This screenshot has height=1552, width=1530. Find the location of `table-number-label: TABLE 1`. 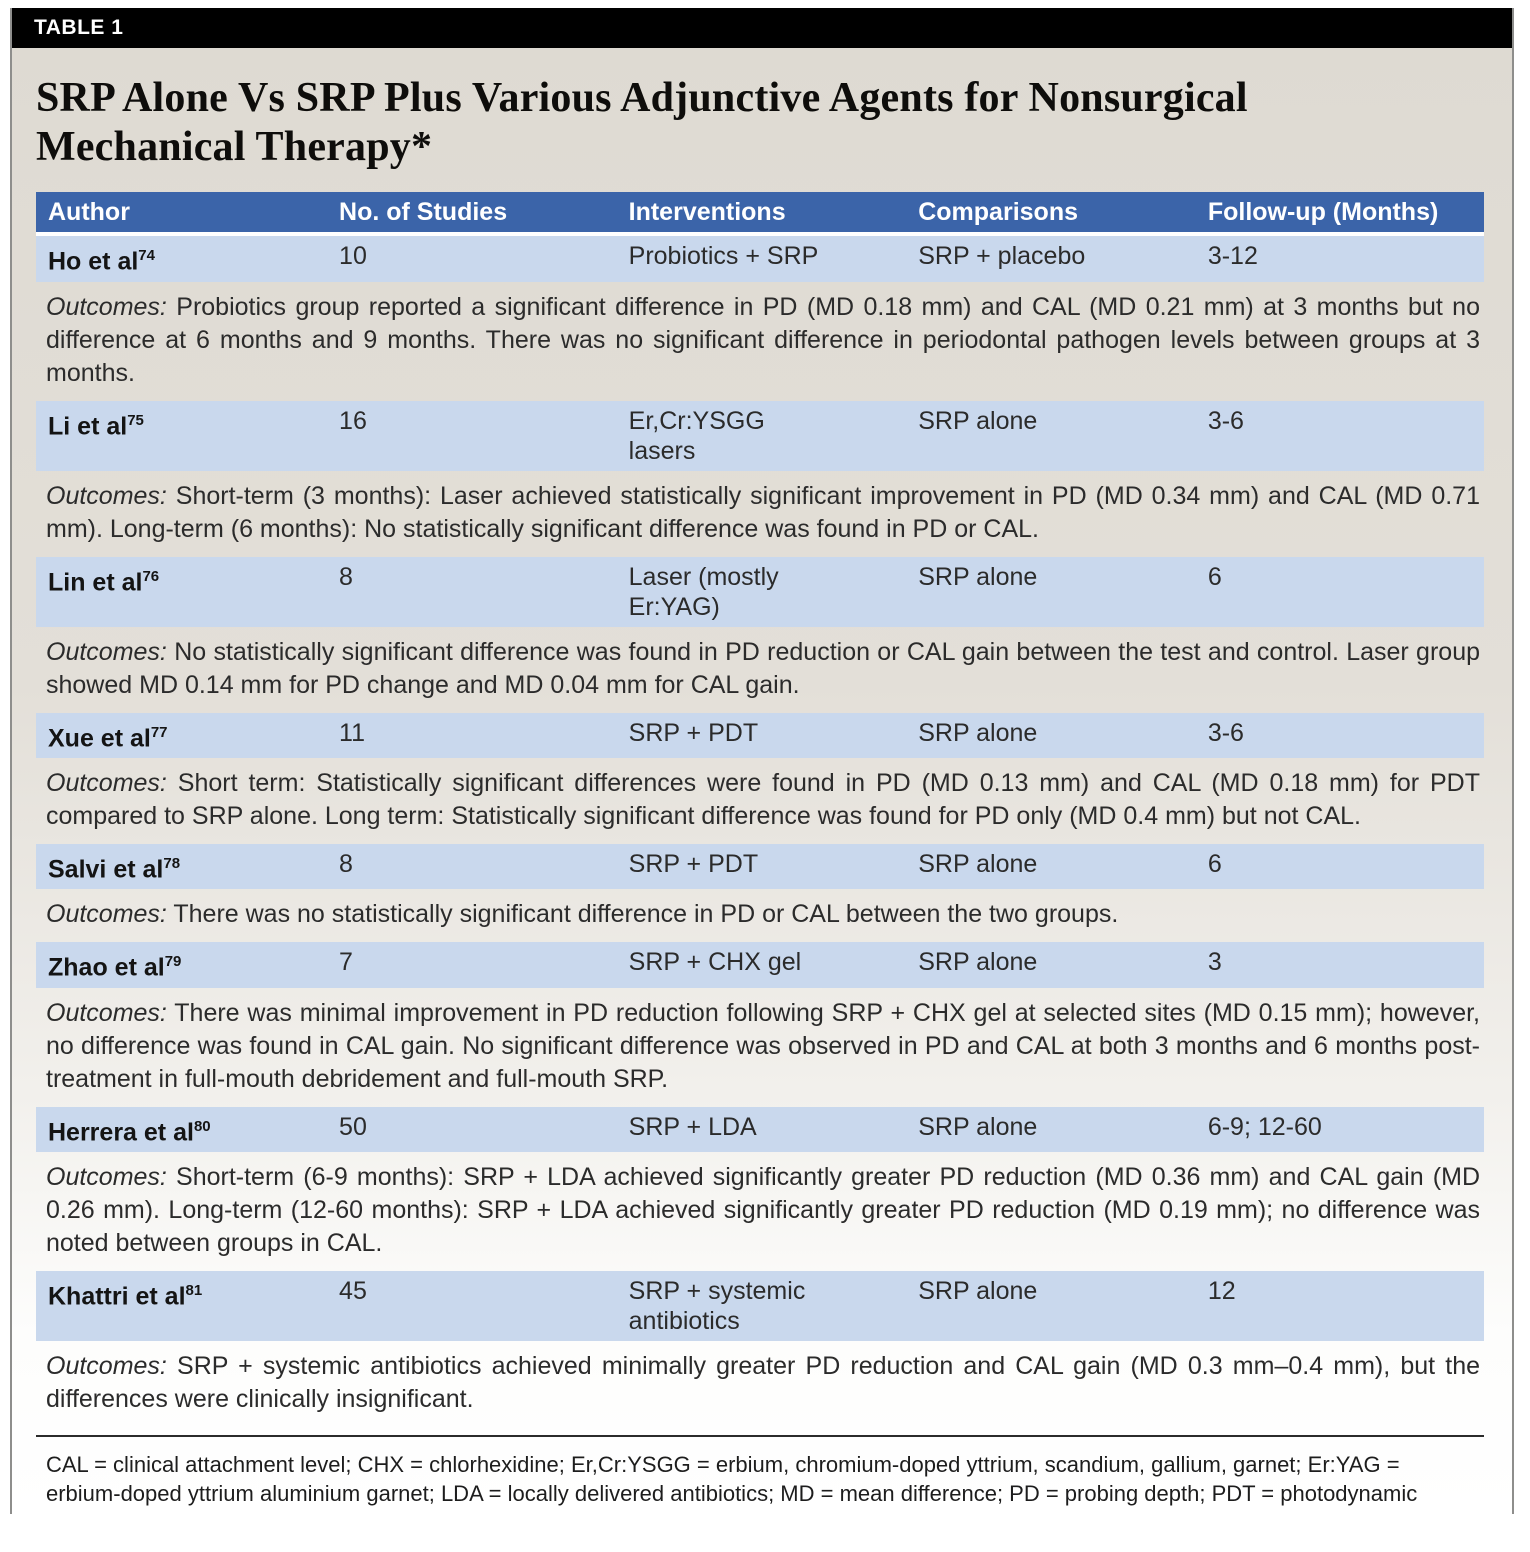

table-number-label: TABLE 1 is located at coordinates (79, 27).